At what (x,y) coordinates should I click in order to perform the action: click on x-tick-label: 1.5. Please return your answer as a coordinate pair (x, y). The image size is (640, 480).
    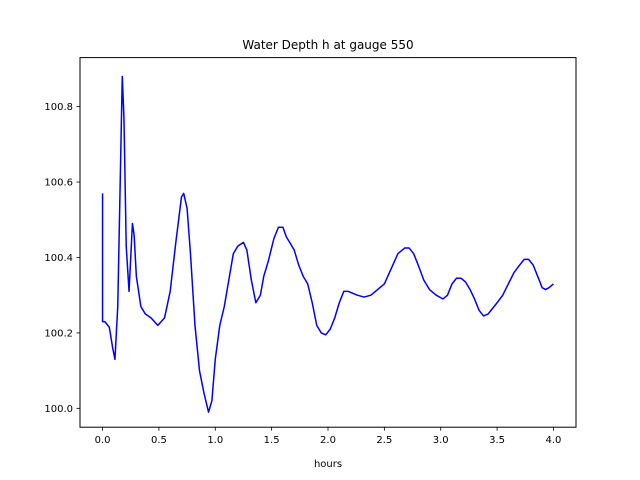
    Looking at the image, I should click on (272, 440).